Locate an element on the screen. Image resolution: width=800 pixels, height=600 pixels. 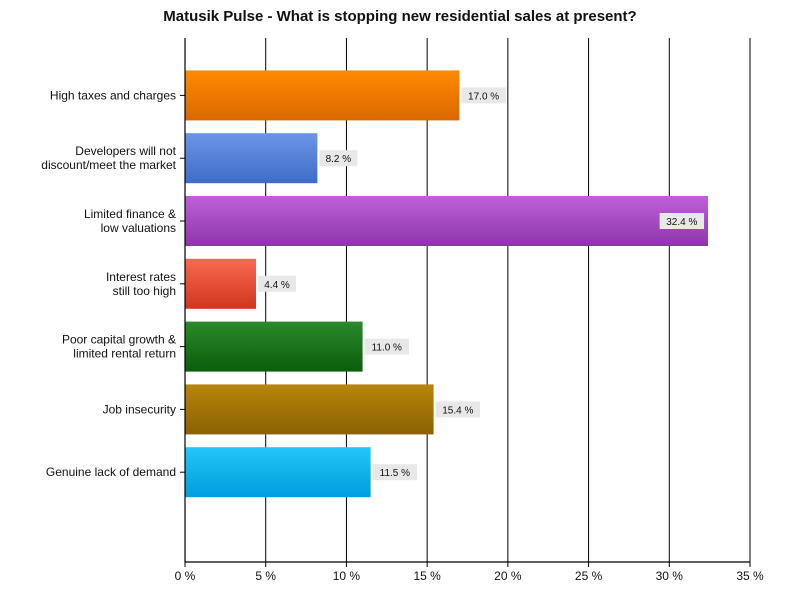
x-tick-label: 0 % is located at coordinates (185, 576).